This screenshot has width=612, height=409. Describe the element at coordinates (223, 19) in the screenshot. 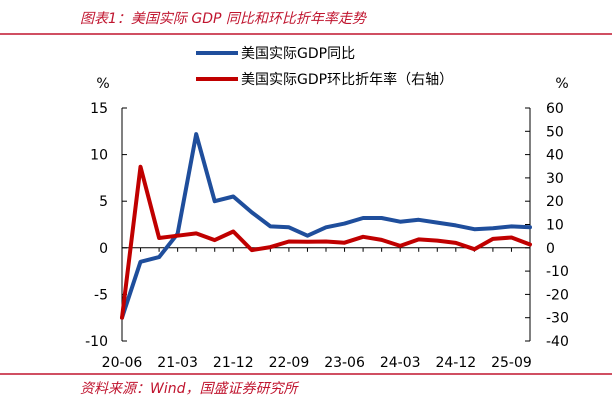

I see `figure-title: 图表1：美国实际 GDP 同比和环比折年率走势` at that location.